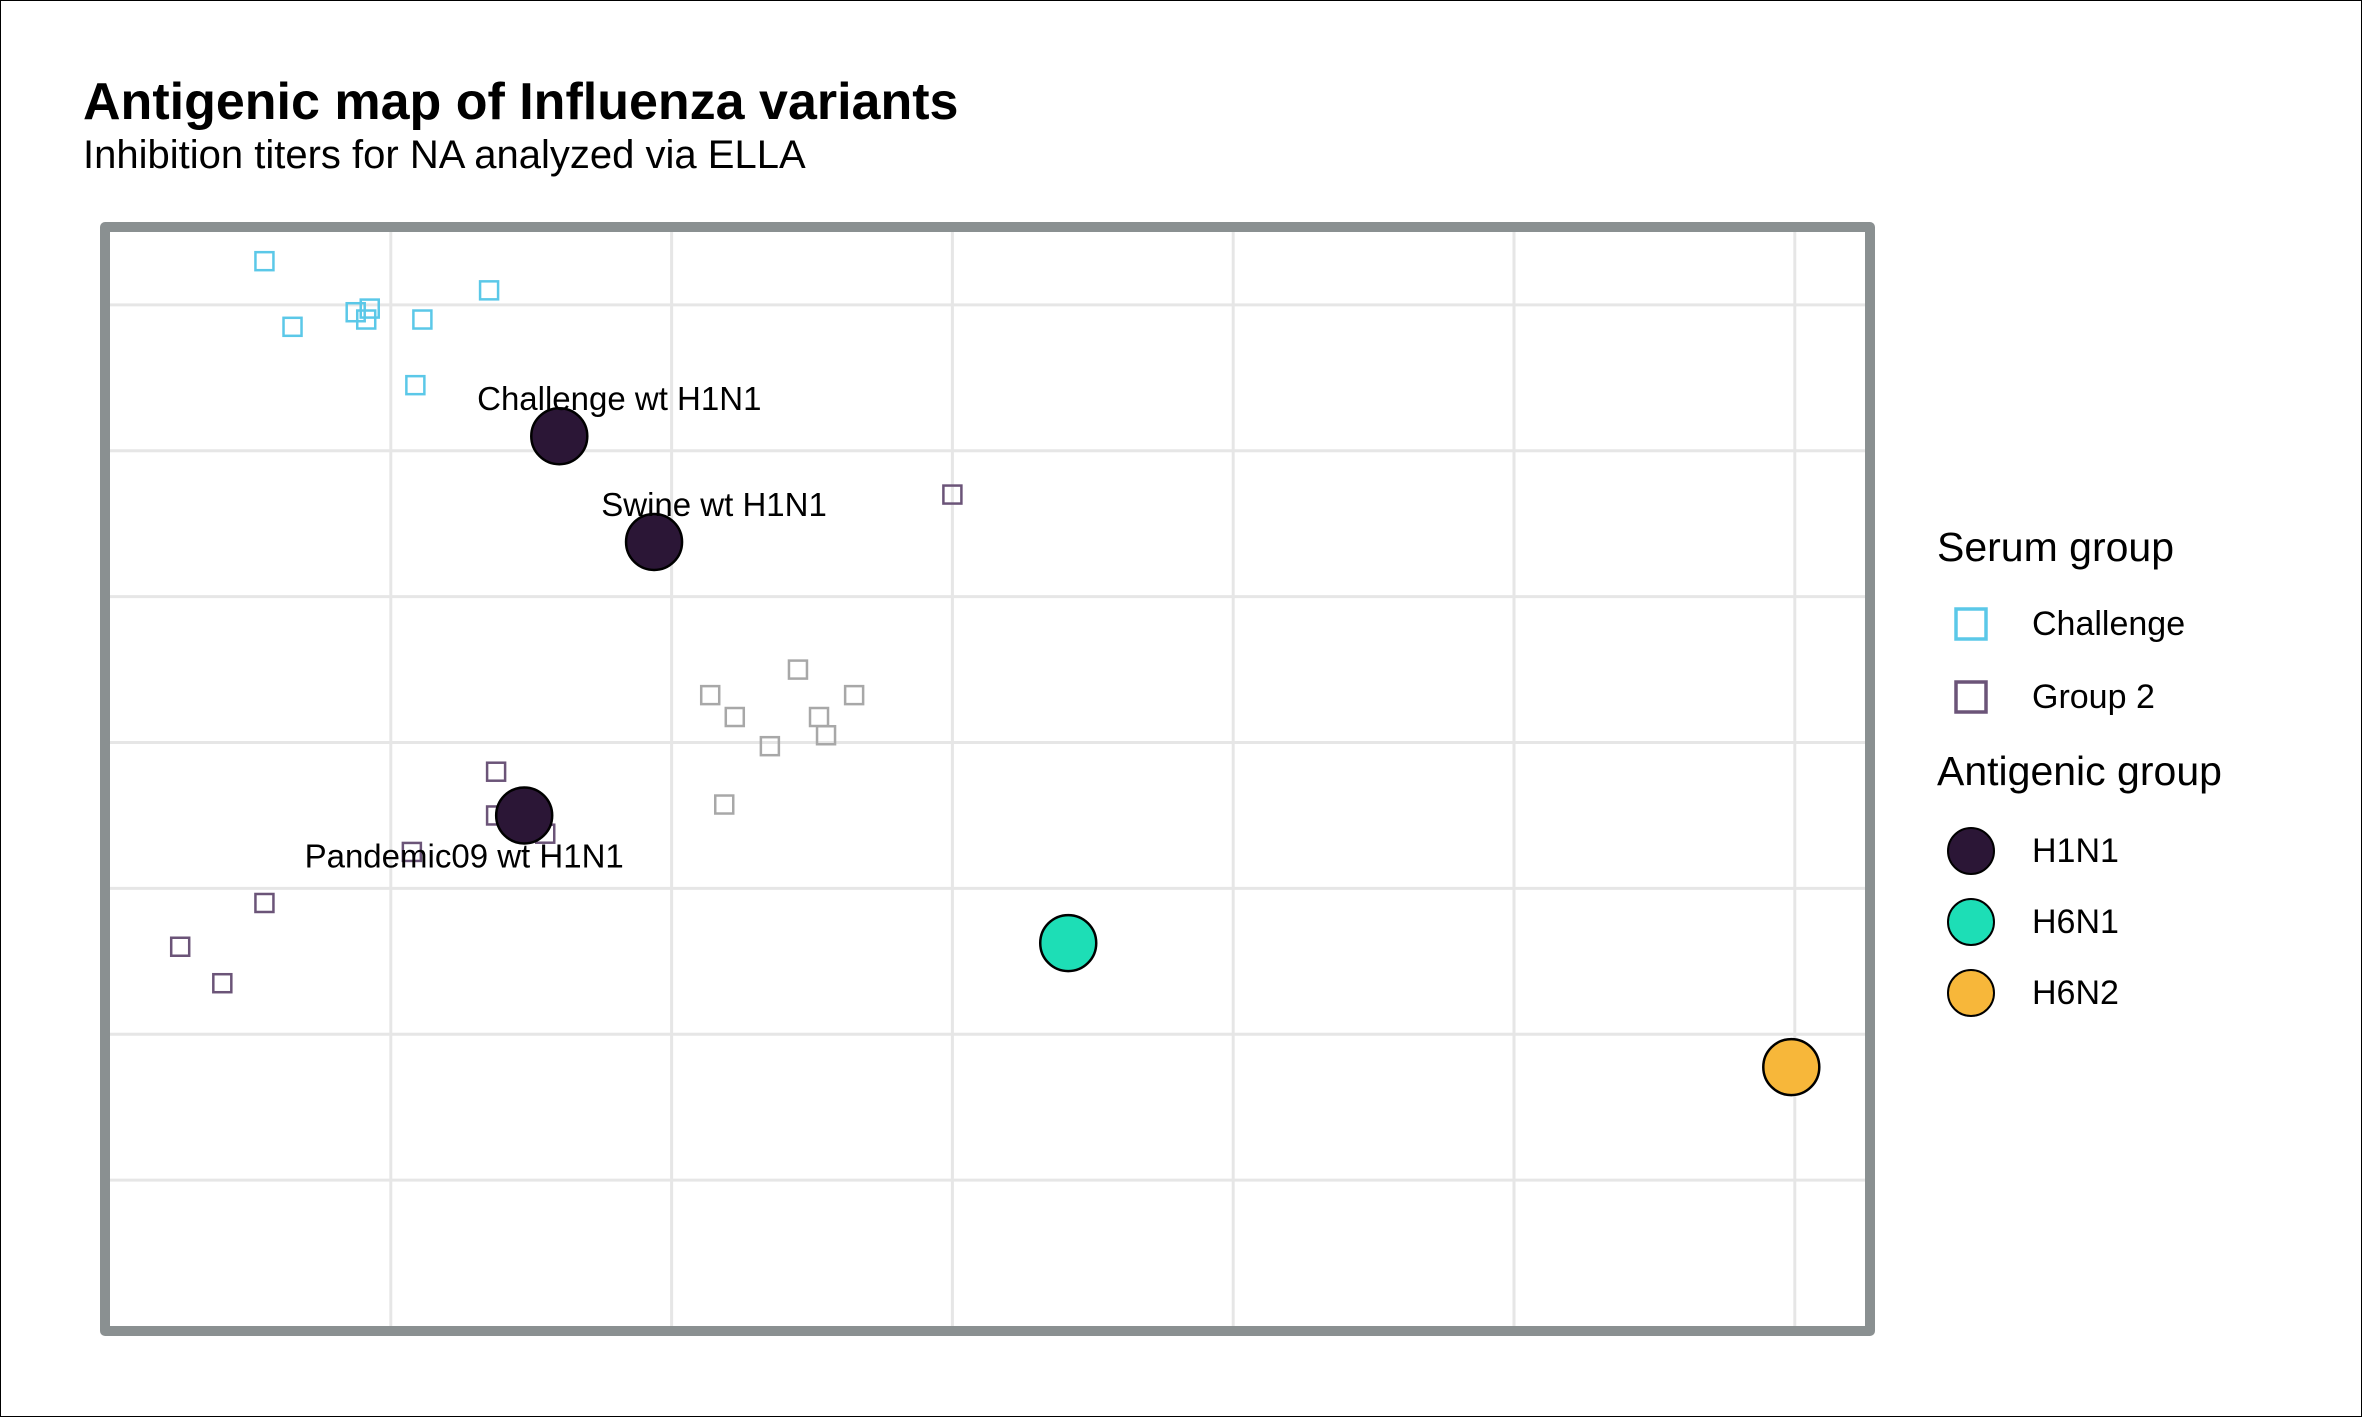  Describe the element at coordinates (2075, 993) in the screenshot. I see `legend-label-h6n2: H6N2` at that location.